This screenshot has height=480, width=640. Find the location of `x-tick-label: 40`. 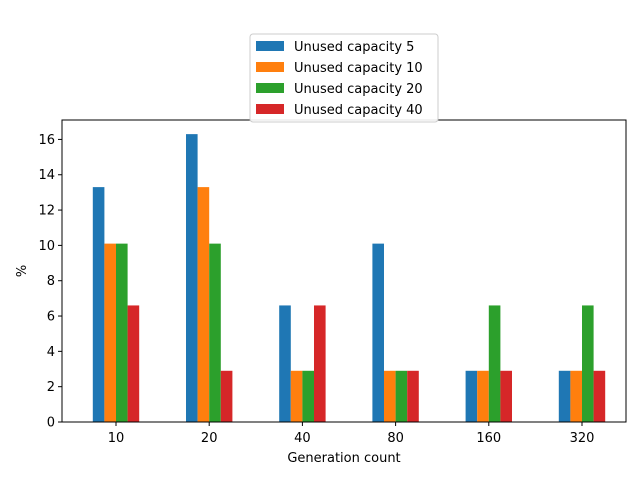

x-tick-label: 40 is located at coordinates (302, 438).